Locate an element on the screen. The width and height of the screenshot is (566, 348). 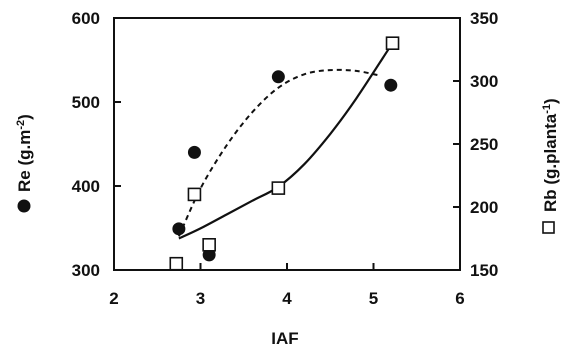
right-y-axis-label: Rb (g.planta-1) is located at coordinates (550, 155).